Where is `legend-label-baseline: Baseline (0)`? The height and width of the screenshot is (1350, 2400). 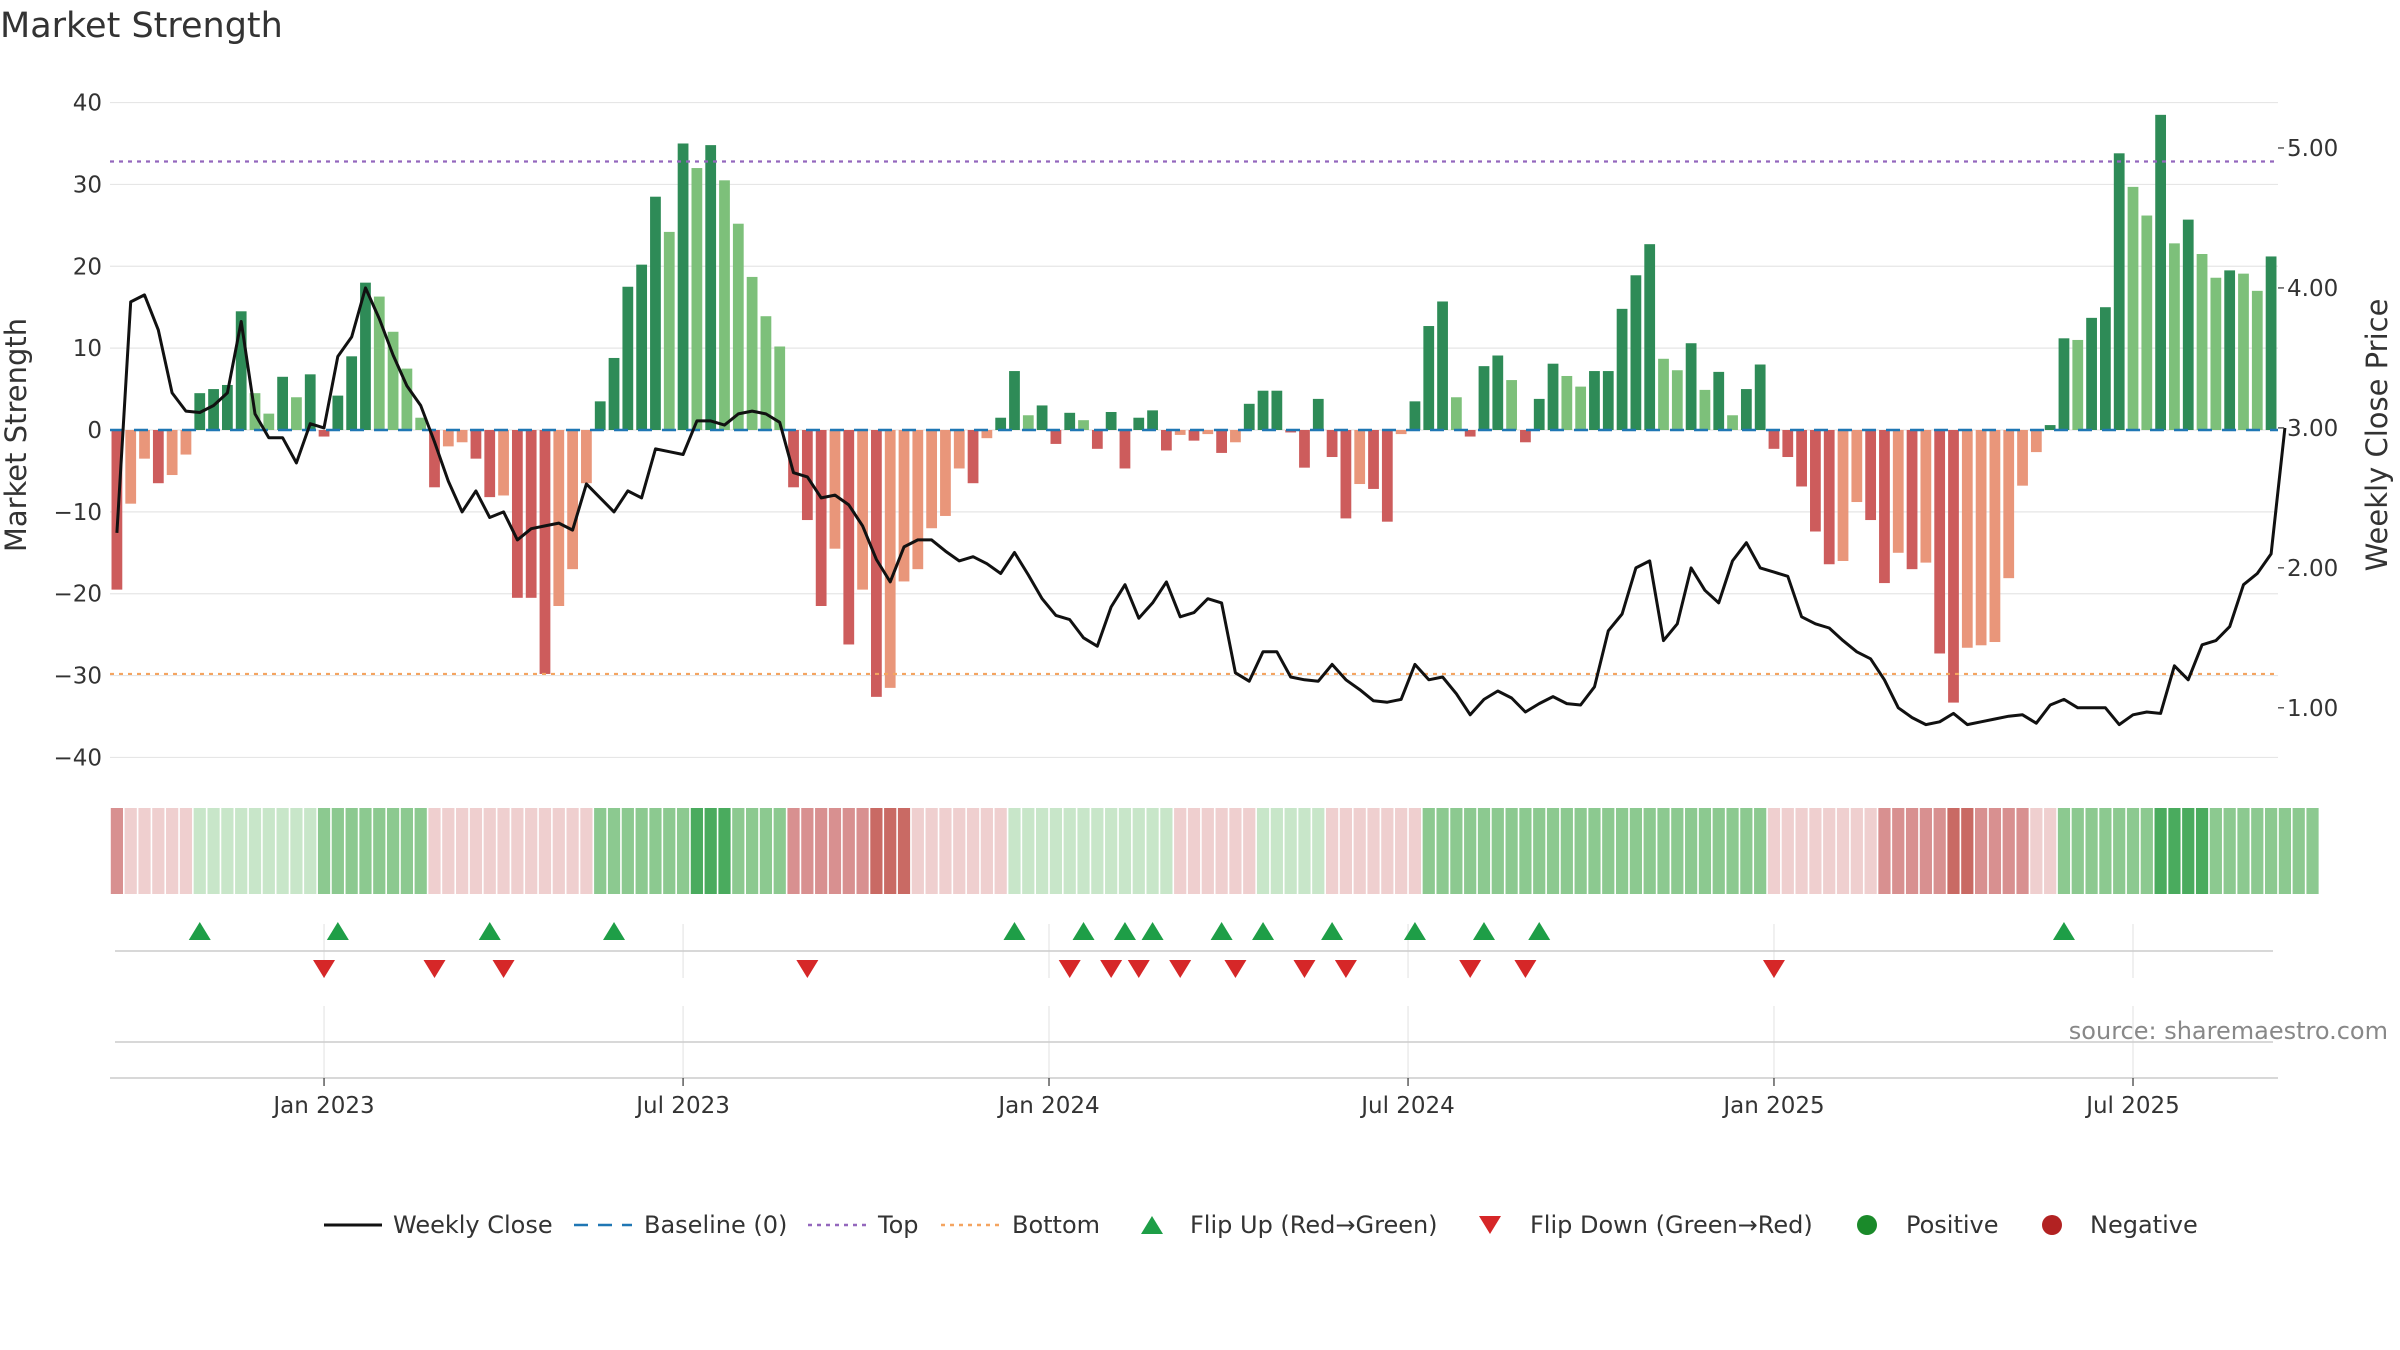 legend-label-baseline: Baseline (0) is located at coordinates (715, 1225).